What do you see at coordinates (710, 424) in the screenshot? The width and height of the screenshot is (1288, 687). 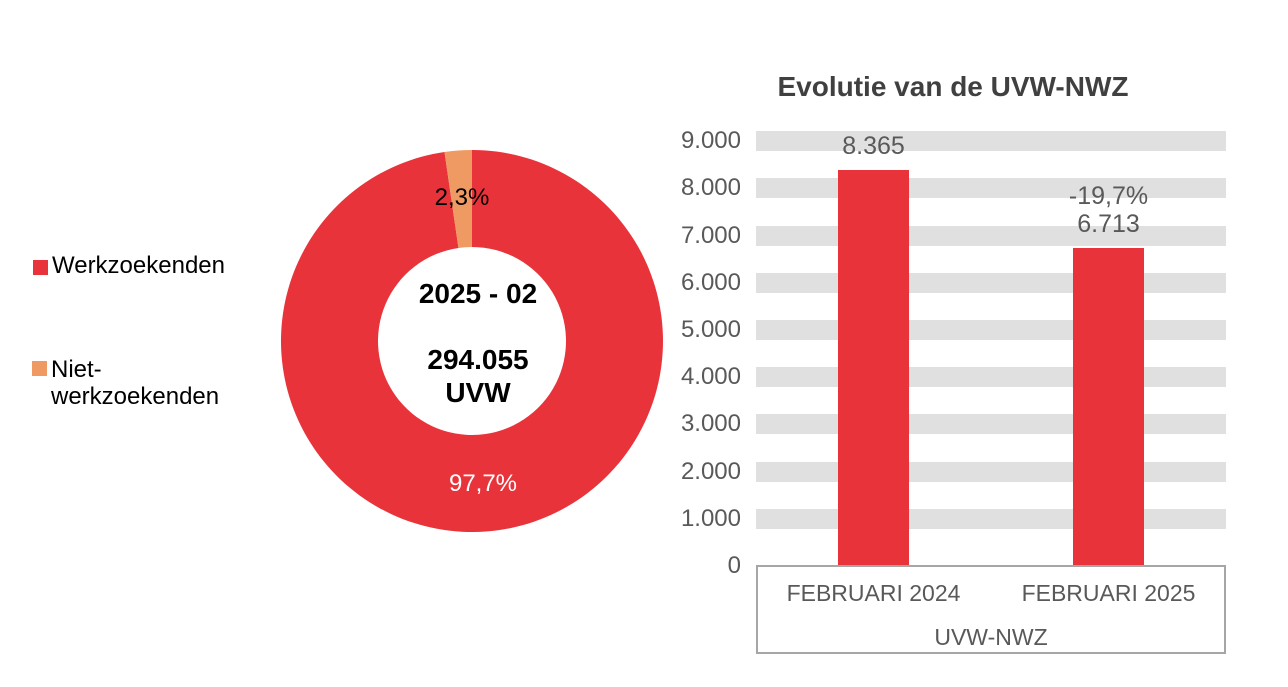 I see `y-tick-label-3.000: 3.000` at bounding box center [710, 424].